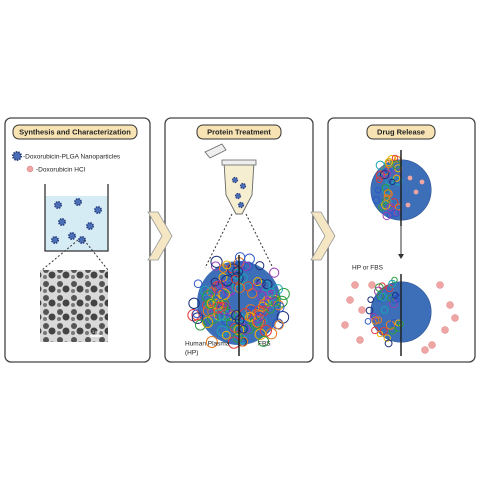 This screenshot has width=480, height=485. Describe the element at coordinates (239, 162) in the screenshot. I see `tube-rim` at that location.